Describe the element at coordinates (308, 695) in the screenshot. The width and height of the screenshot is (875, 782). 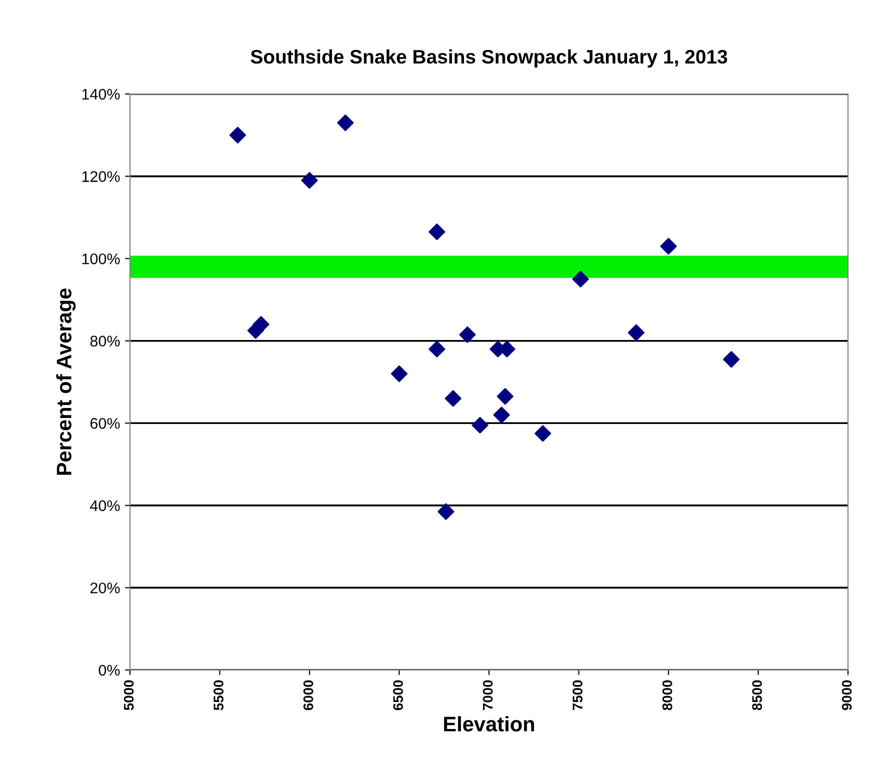
I see `x-tick-label: 6000` at that location.